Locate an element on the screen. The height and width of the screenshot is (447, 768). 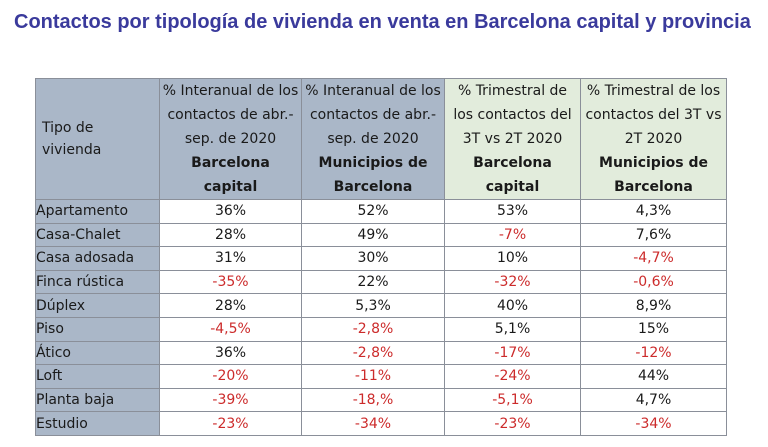
table-row: Finca rústica -35% 22% -32% -0,6% is located at coordinates (381, 282).